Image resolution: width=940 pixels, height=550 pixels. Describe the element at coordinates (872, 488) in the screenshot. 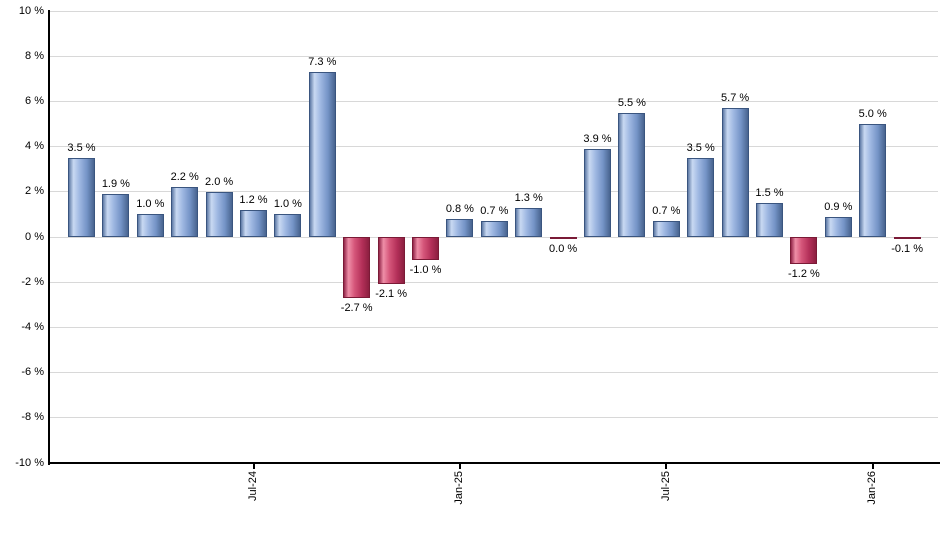

I see `x-tick-label: Jan-26` at that location.